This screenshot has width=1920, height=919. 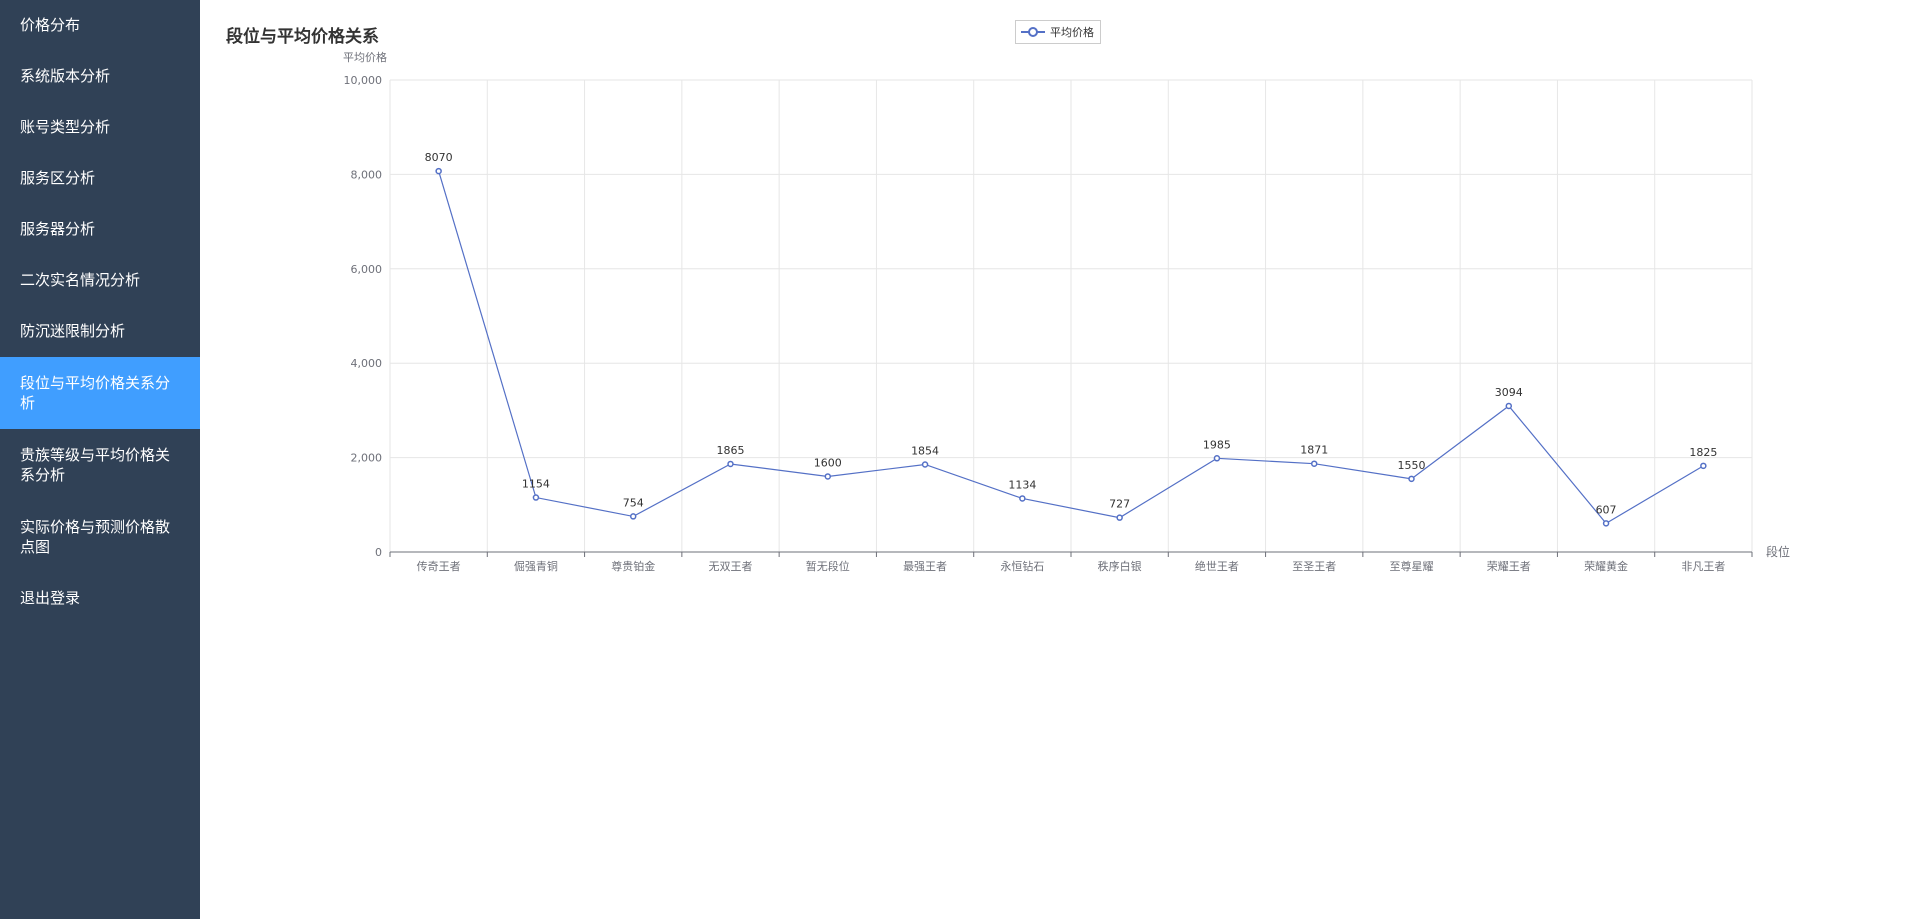 What do you see at coordinates (1217, 566) in the screenshot?
I see `x-tick-label: 绝世王者` at bounding box center [1217, 566].